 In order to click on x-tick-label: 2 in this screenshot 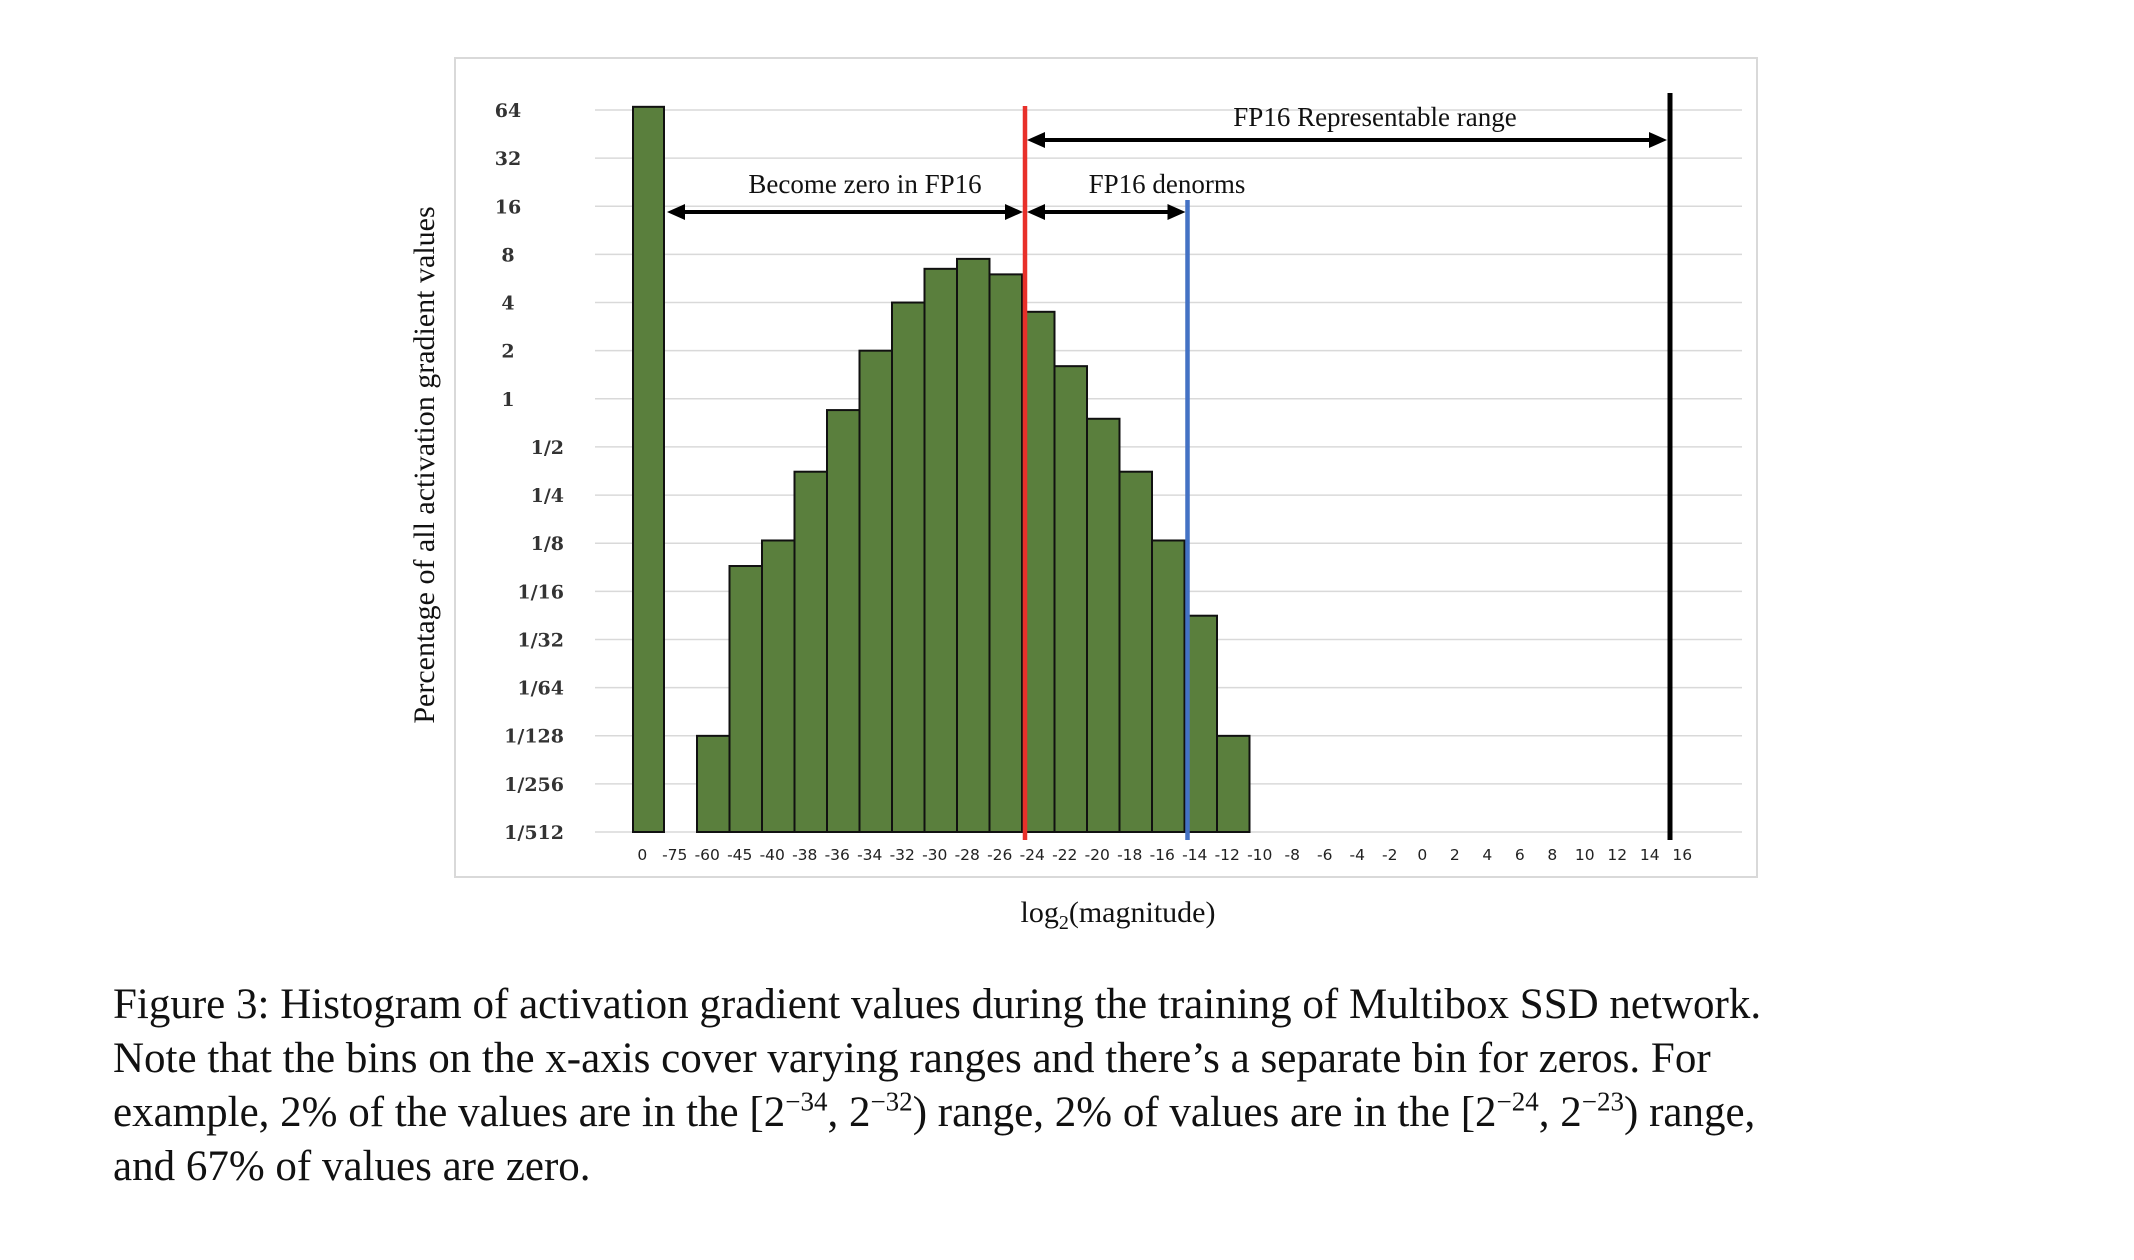, I will do `click(1455, 855)`.